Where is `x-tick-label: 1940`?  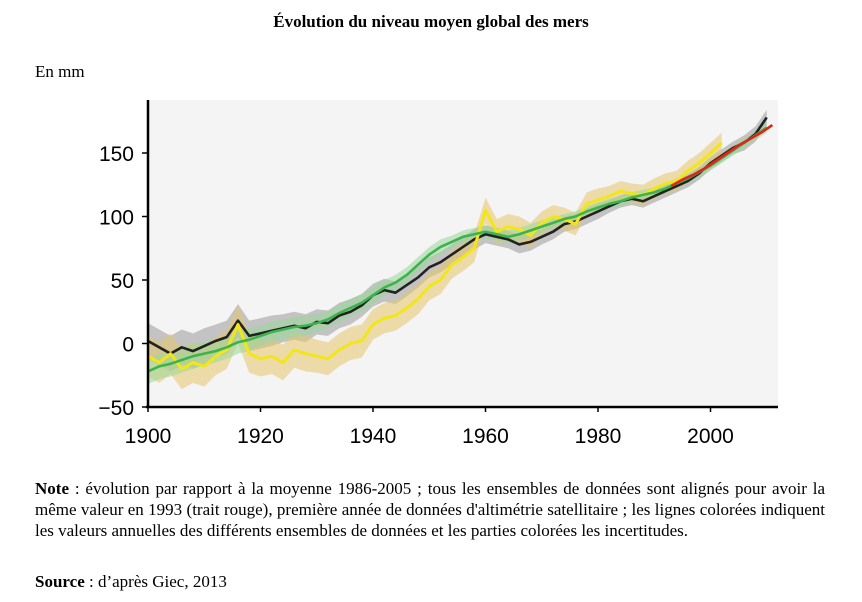 x-tick-label: 1940 is located at coordinates (373, 436).